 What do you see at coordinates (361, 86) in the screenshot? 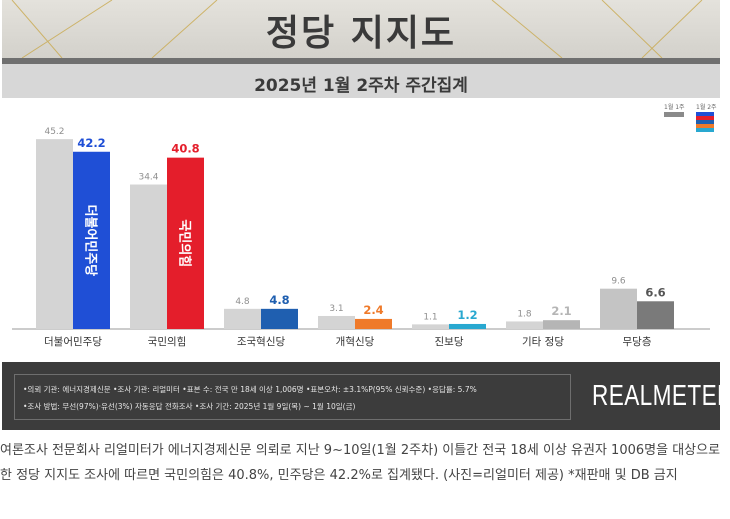
I see `chart-subtitle: 2025년 1월 2주차 주간집계` at bounding box center [361, 86].